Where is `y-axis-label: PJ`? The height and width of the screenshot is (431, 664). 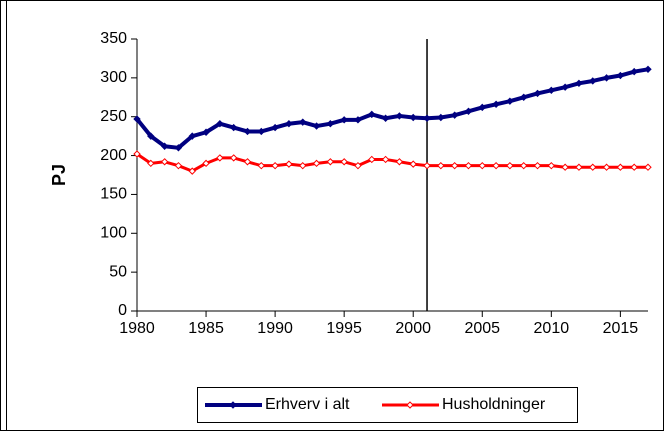 y-axis-label: PJ is located at coordinates (59, 175).